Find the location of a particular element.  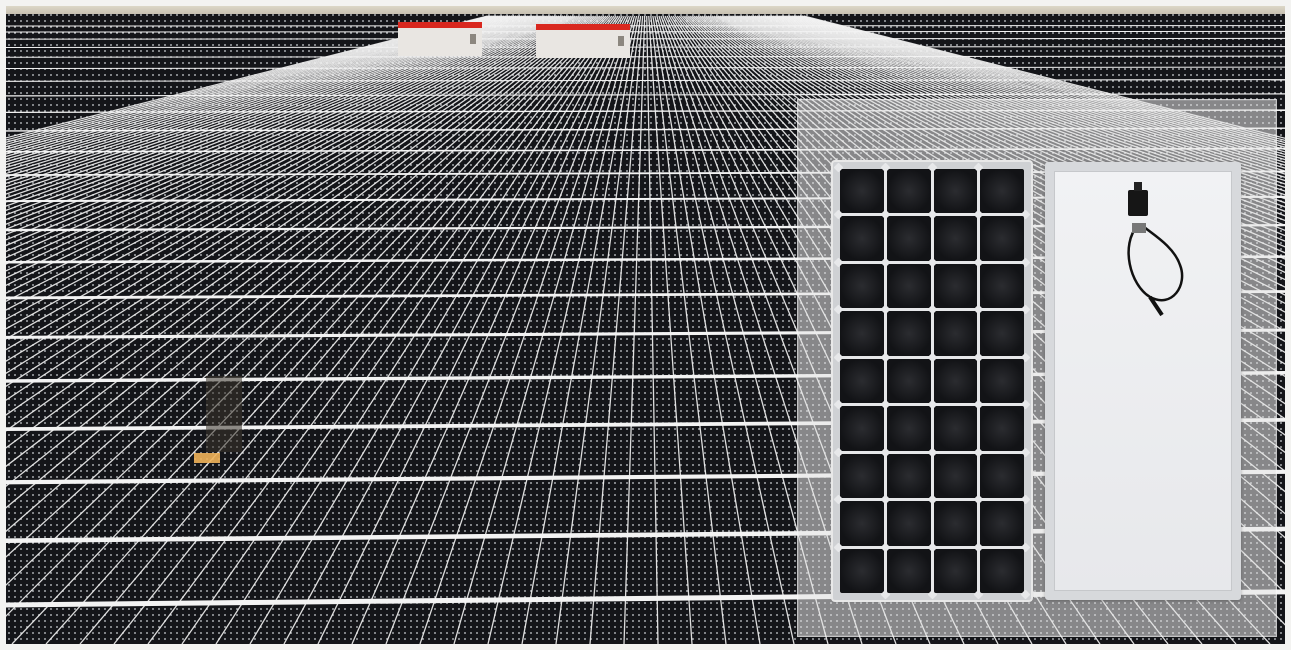

solar-panel-back is located at coordinates (1143, 381).